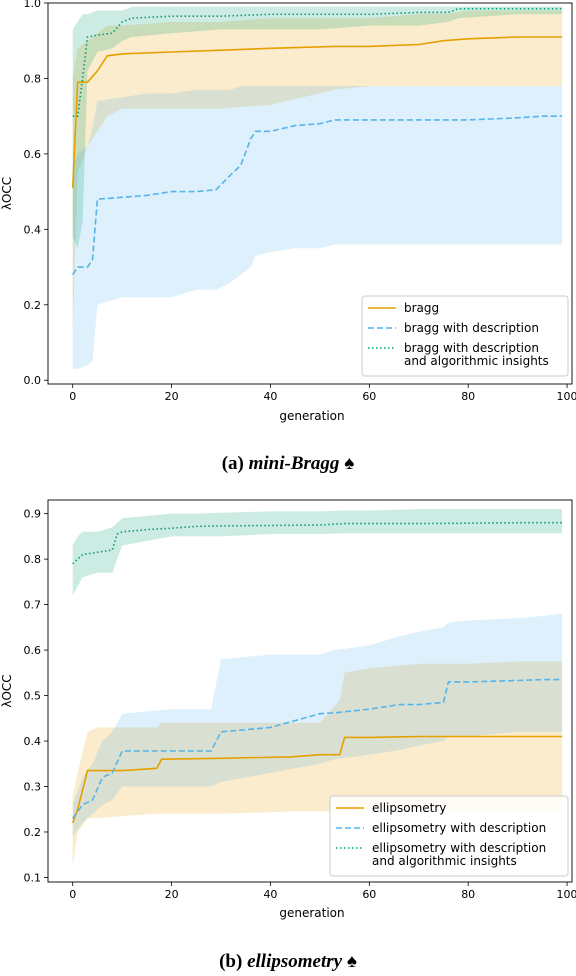  What do you see at coordinates (295, 961) in the screenshot?
I see `caption-b-name: ellipsometry` at bounding box center [295, 961].